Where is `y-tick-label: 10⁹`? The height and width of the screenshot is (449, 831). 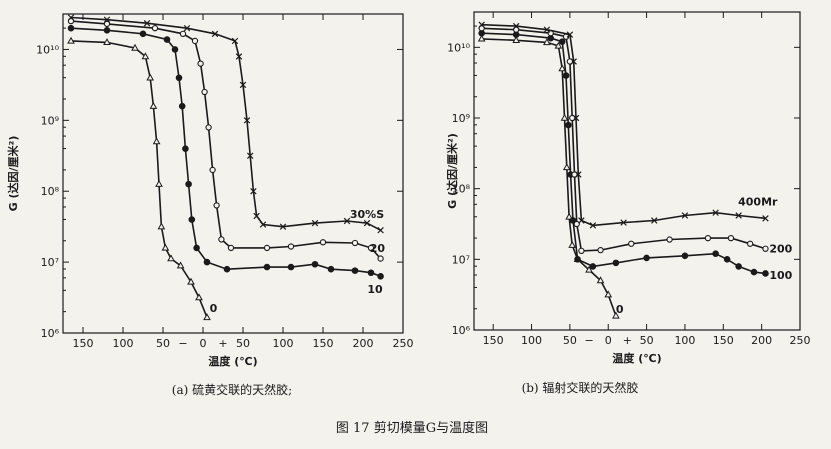 y-tick-label: 10⁹ is located at coordinates (461, 118).